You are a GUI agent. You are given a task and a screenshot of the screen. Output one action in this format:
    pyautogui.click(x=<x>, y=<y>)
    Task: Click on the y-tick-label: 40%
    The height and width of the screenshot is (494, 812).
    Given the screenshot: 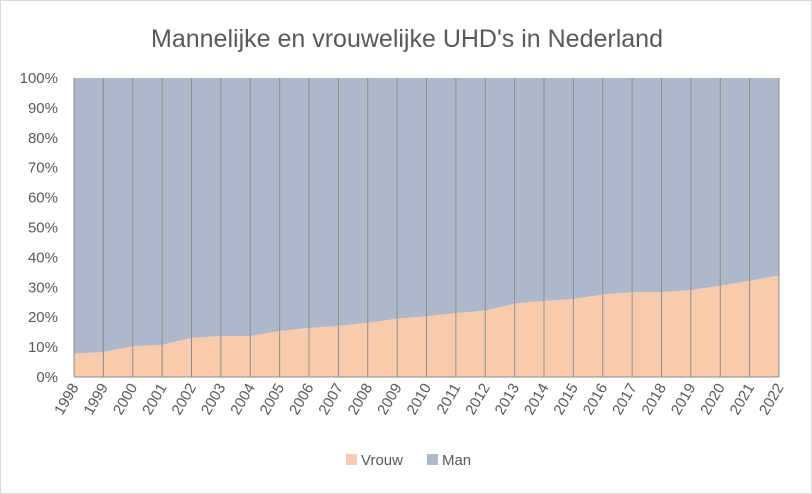 What is the action you would take?
    pyautogui.click(x=43, y=257)
    